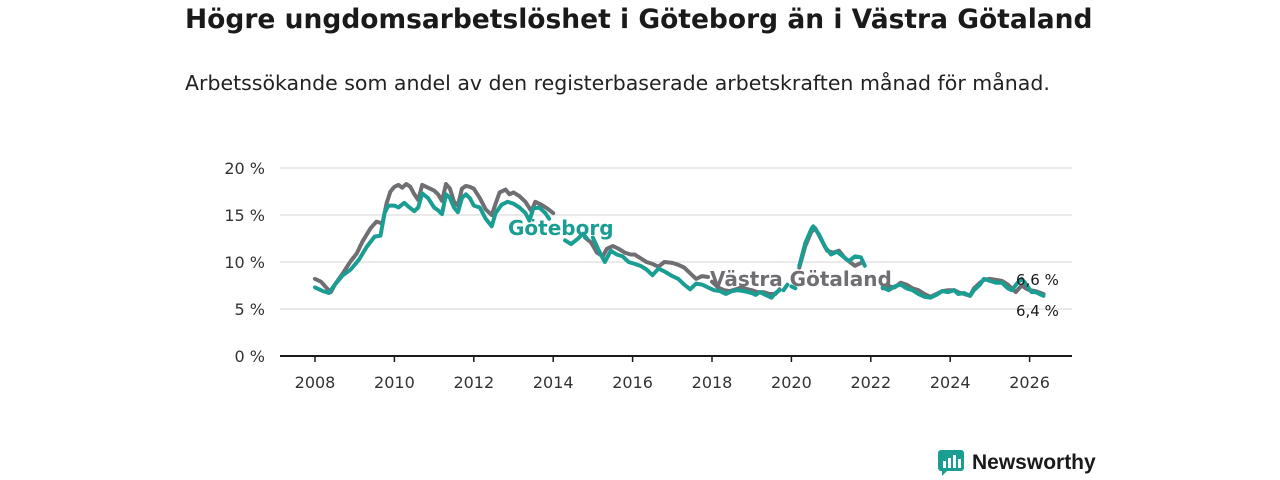 This screenshot has width=1280, height=480. Describe the element at coordinates (870, 382) in the screenshot. I see `x-tick-label: 2022` at that location.